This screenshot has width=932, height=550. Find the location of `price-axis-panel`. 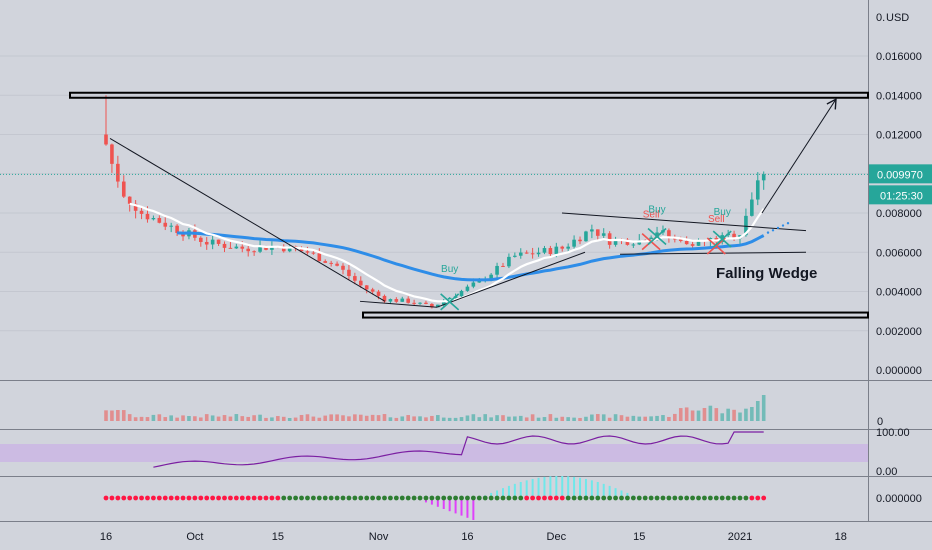

price-axis-panel is located at coordinates (900, 275).